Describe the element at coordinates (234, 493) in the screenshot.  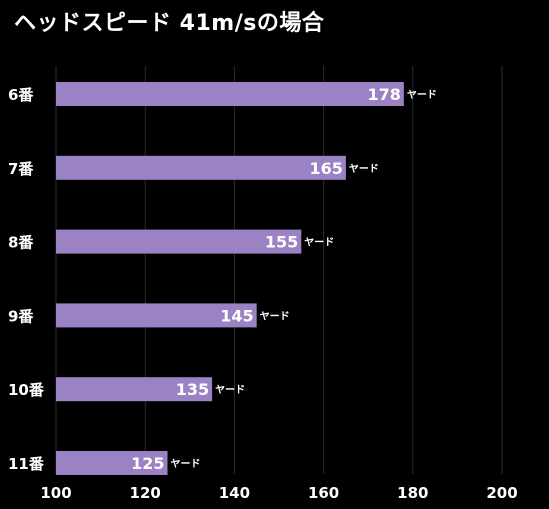
I see `x-tick-label-140: 140` at that location.